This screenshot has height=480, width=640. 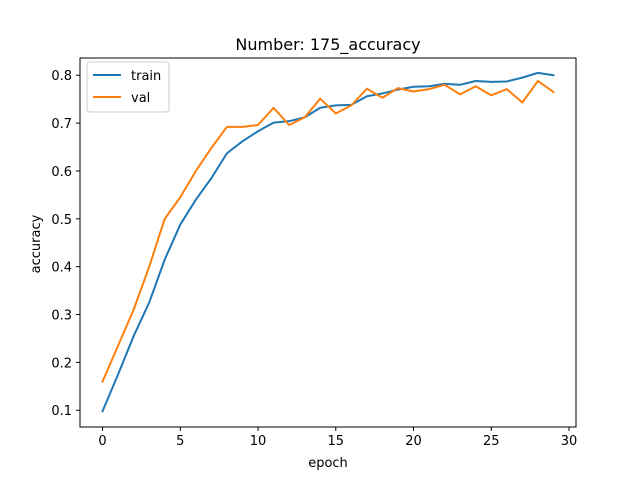 What do you see at coordinates (146, 76) in the screenshot?
I see `legend-label-train: train` at bounding box center [146, 76].